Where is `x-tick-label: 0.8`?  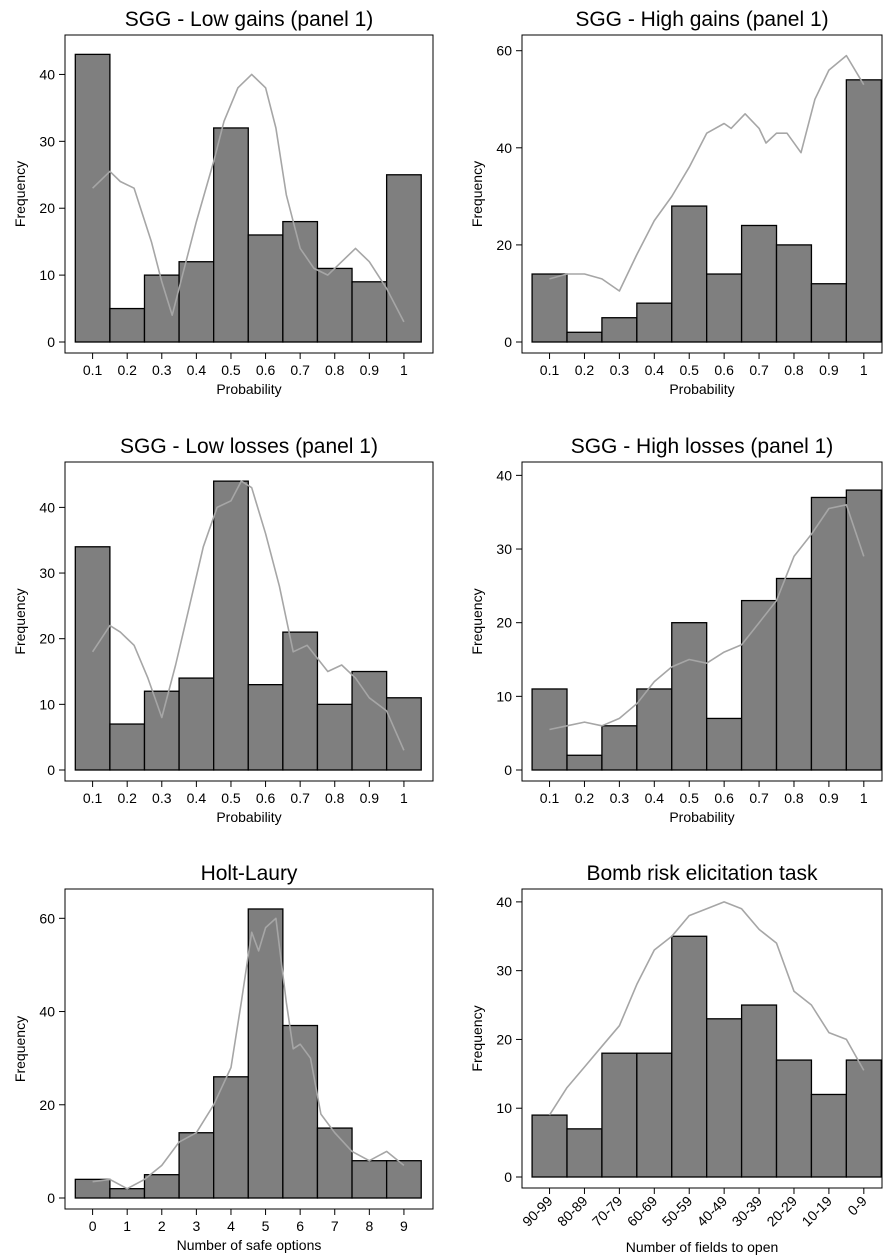 x-tick-label: 0.8 is located at coordinates (794, 798).